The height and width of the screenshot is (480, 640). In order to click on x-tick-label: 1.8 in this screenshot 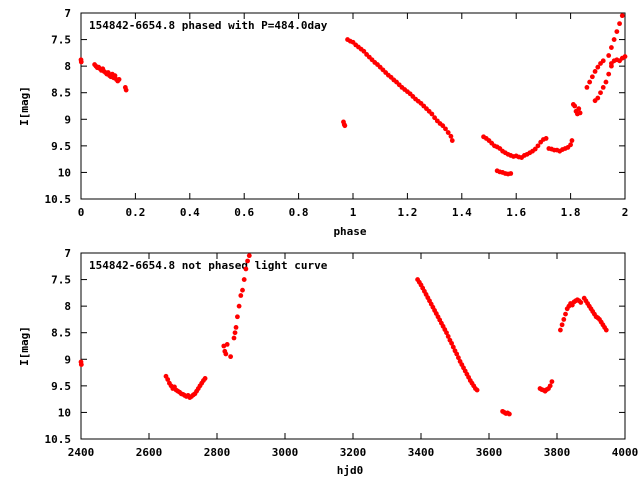, I will do `click(571, 212)`.